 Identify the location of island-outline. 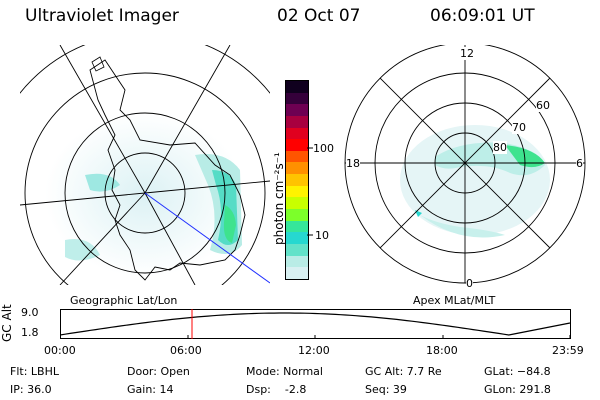
(98, 64).